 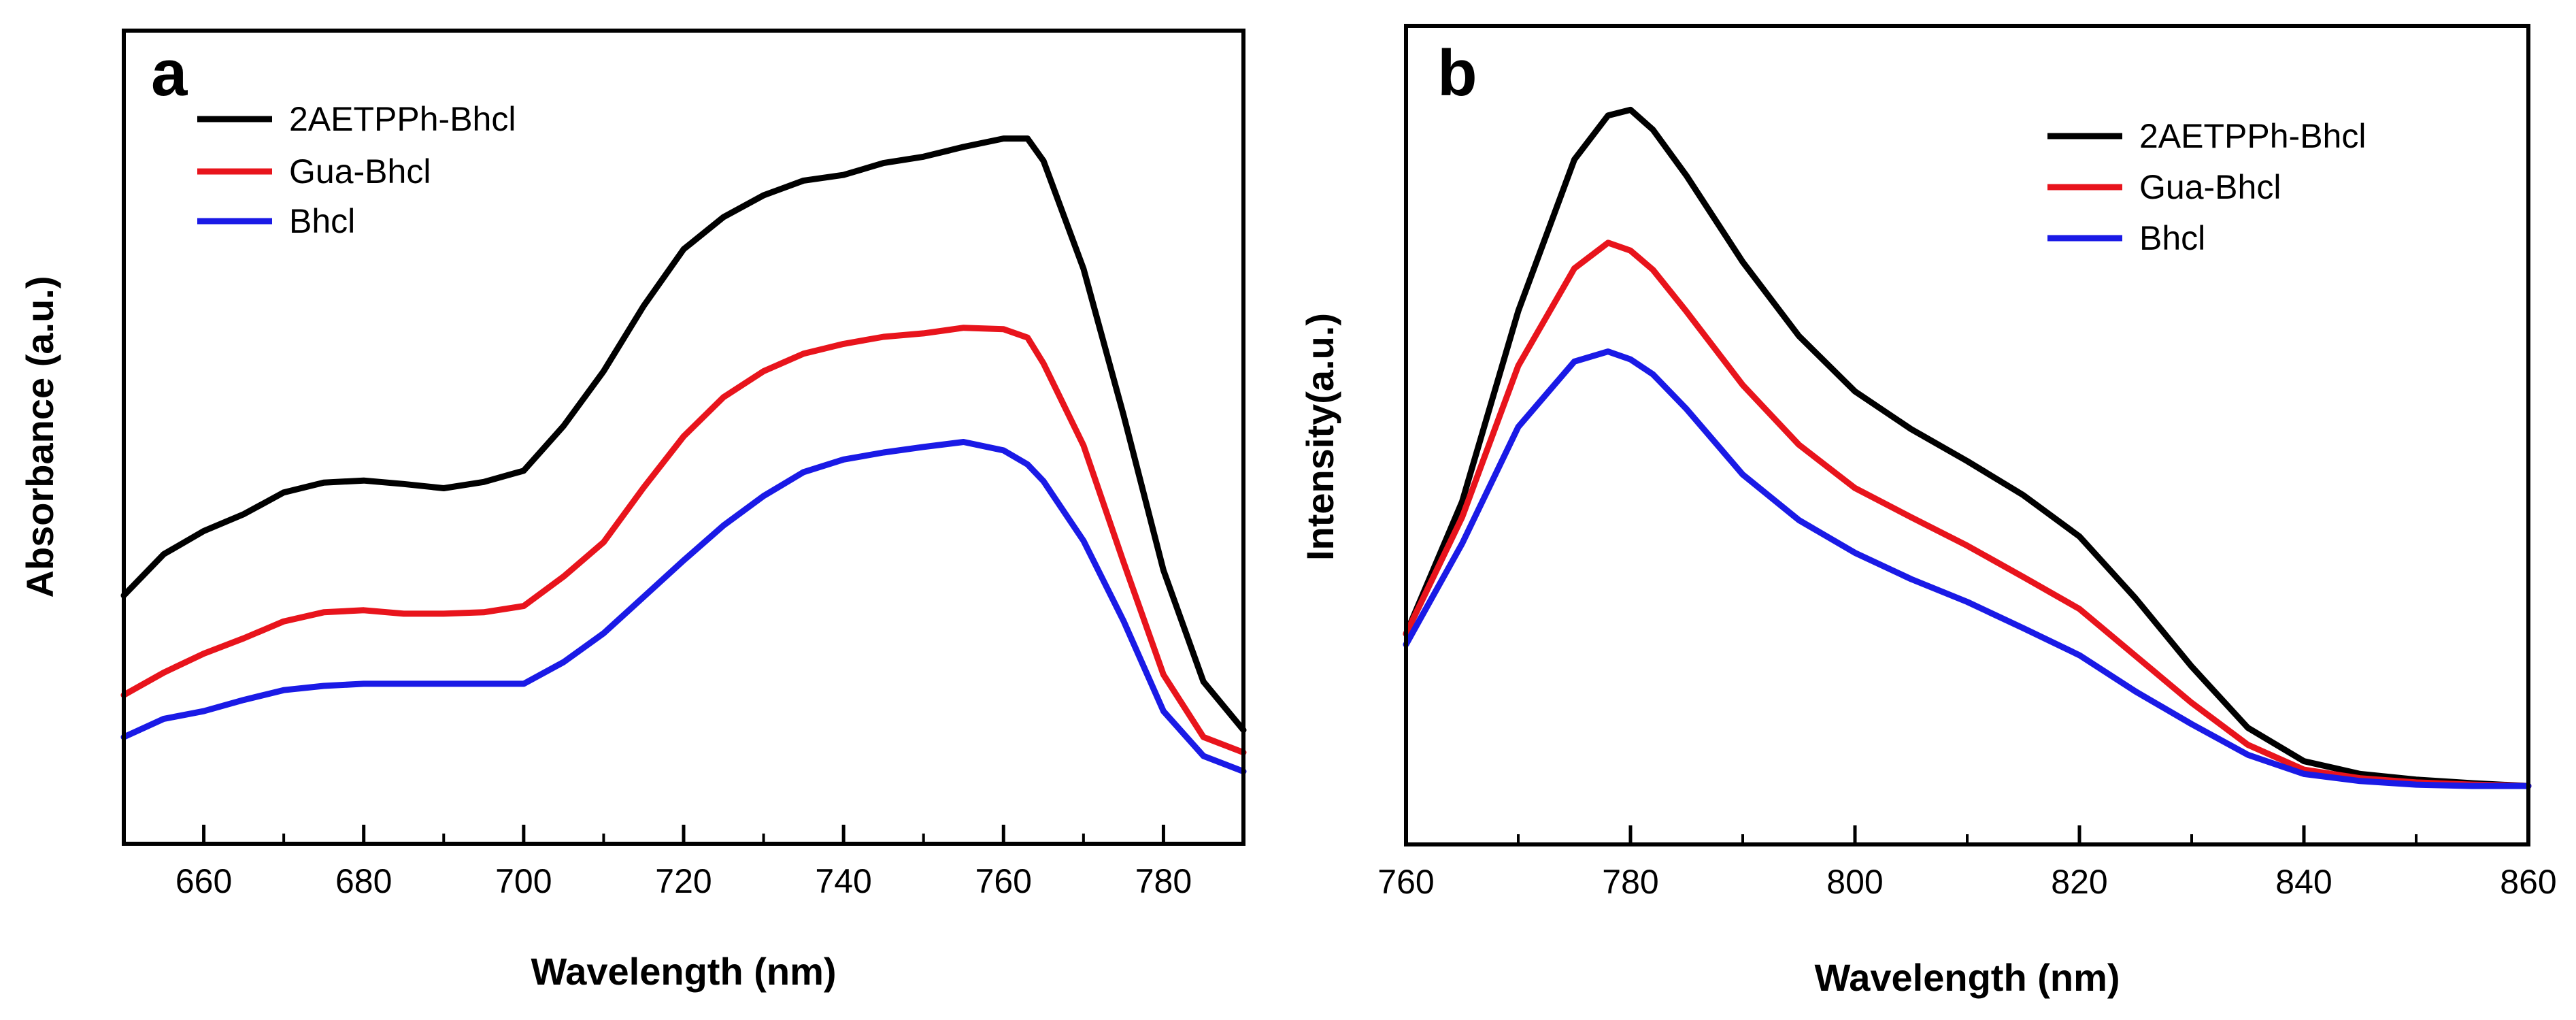 I want to click on series-line-bhcl, so click(x=683, y=607).